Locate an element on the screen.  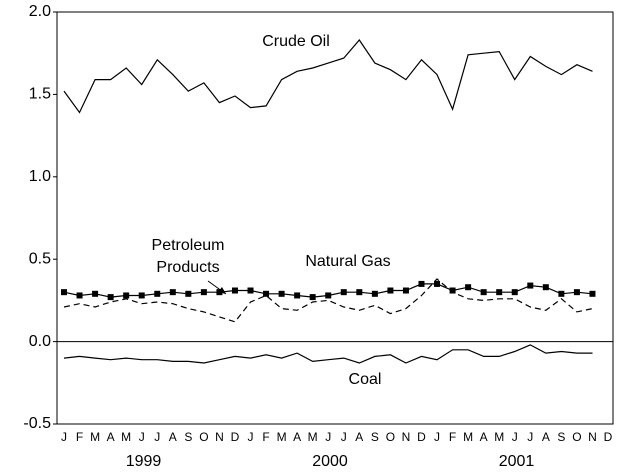
y-tick-label: 1.0 is located at coordinates (40, 176).